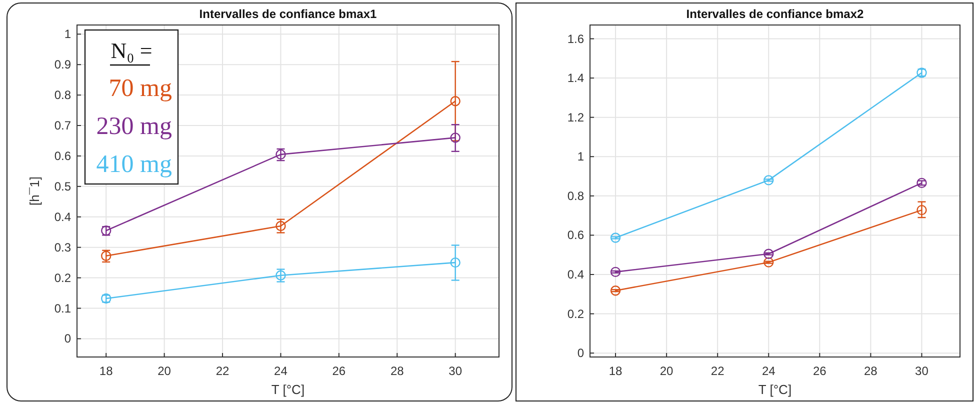 The height and width of the screenshot is (403, 974). Describe the element at coordinates (140, 88) in the screenshot. I see `text: 70 mg` at that location.